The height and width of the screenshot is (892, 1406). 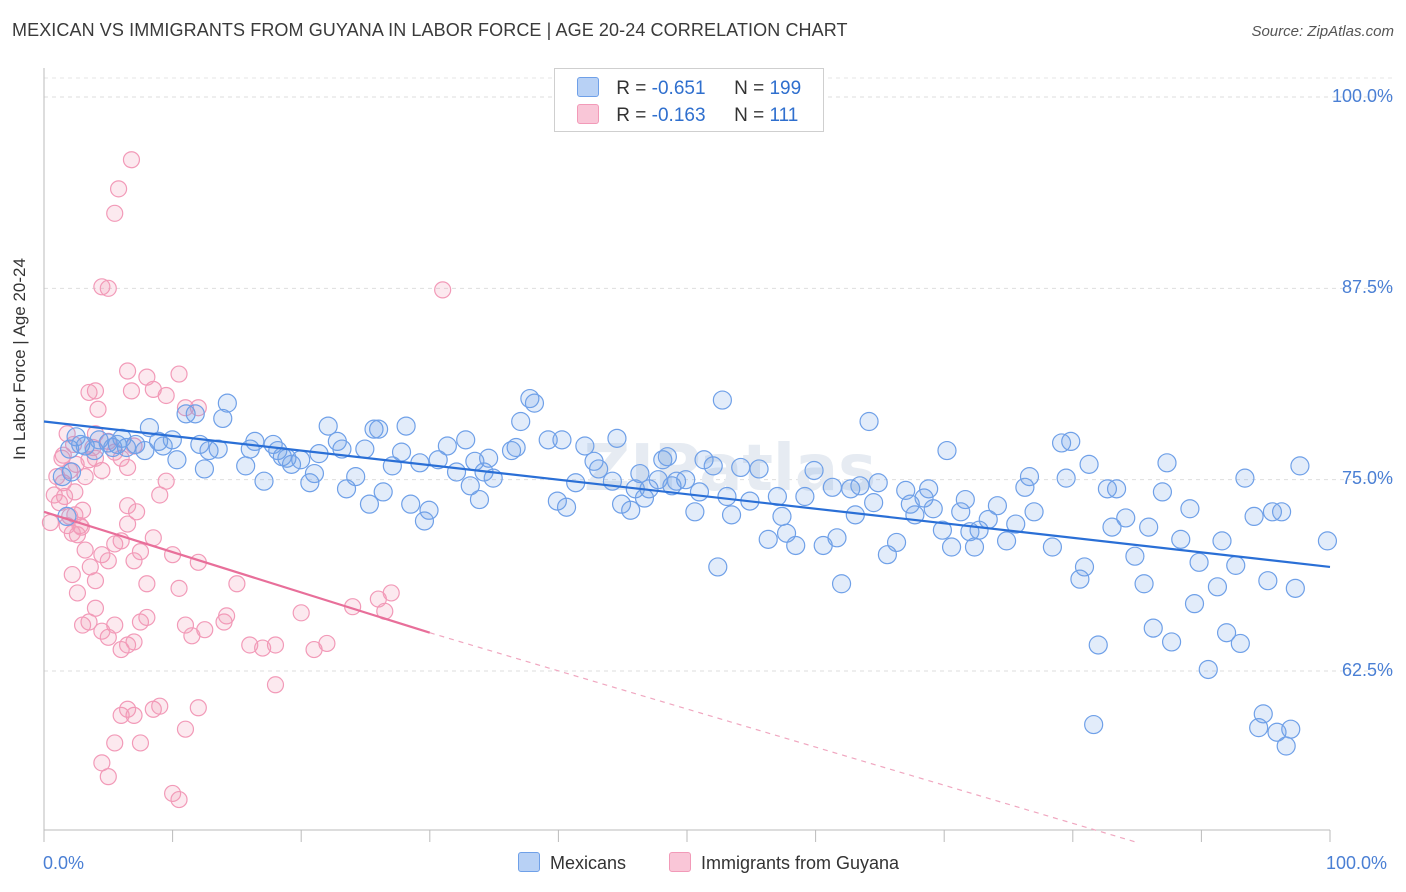 What do you see at coordinates (752, 88) in the screenshot?
I see `legend-n-label: N =` at bounding box center [752, 88].